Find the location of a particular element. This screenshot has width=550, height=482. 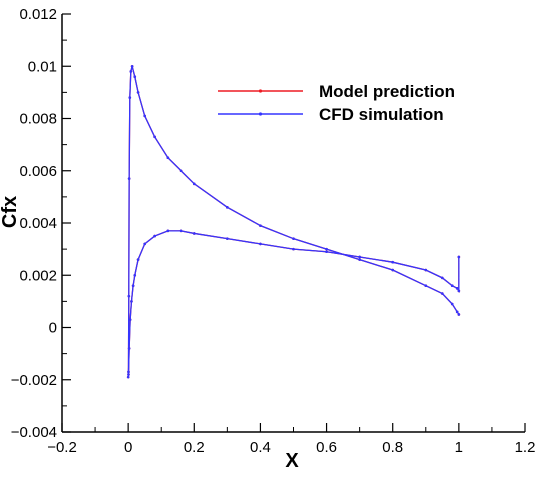

y-tick-label: 0 is located at coordinates (53, 328).